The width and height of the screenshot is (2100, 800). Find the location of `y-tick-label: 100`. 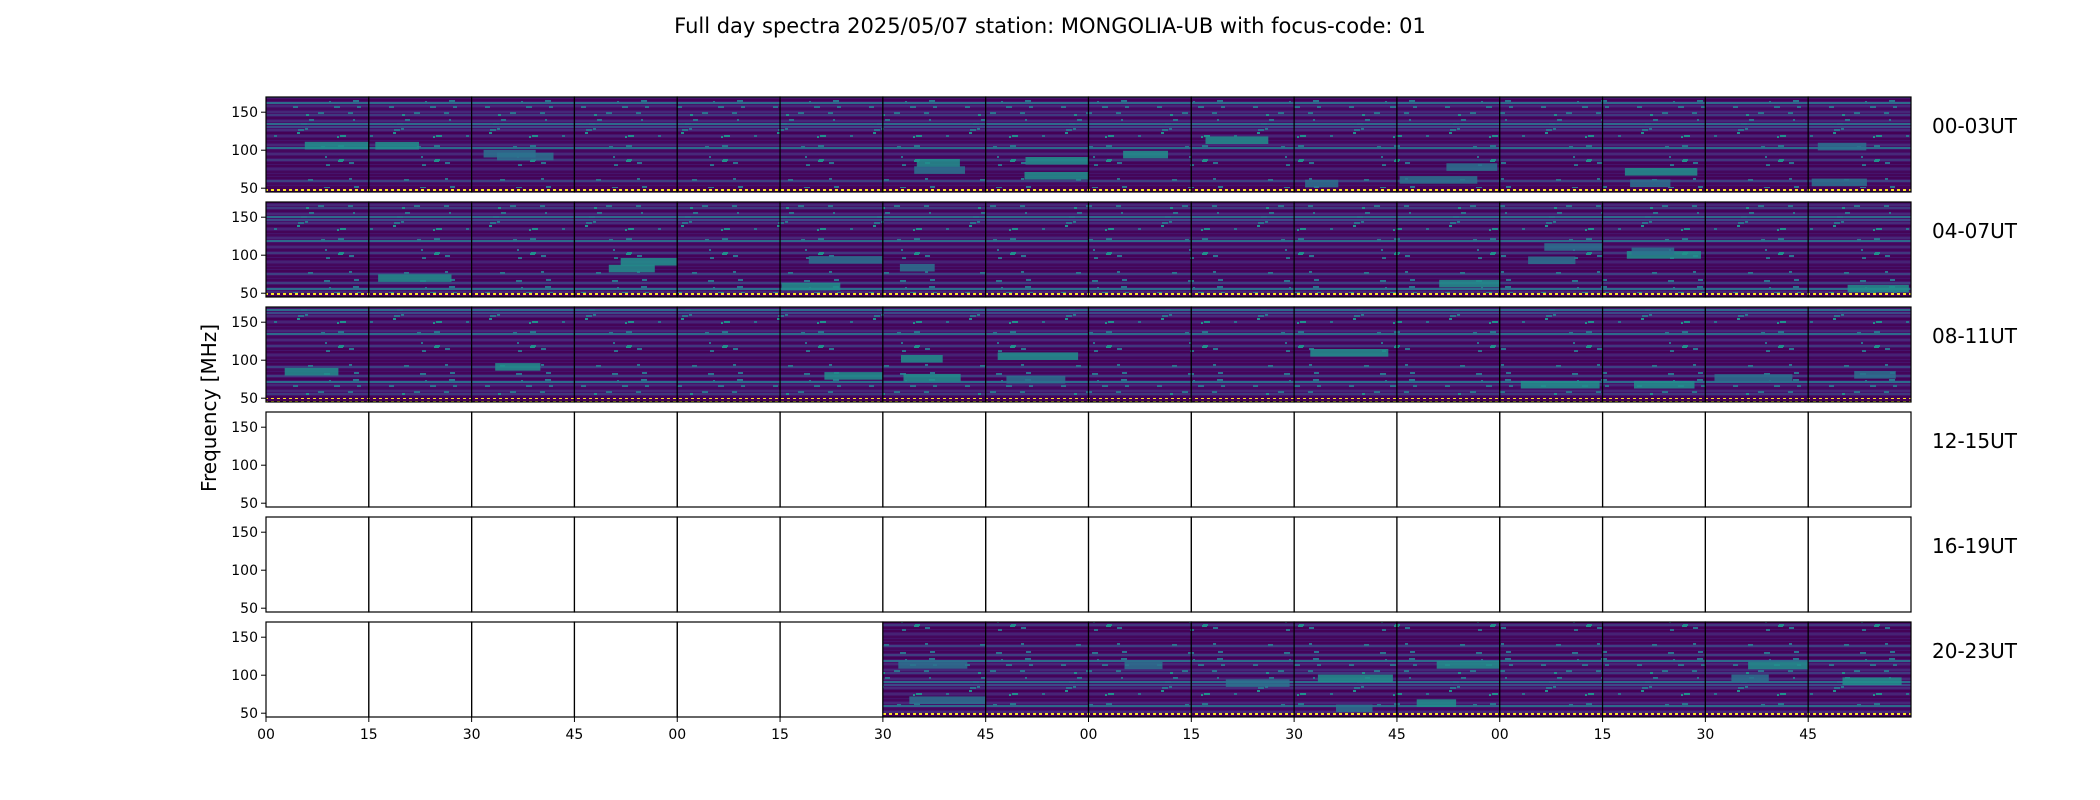

y-tick-label: 100 is located at coordinates (244, 466).